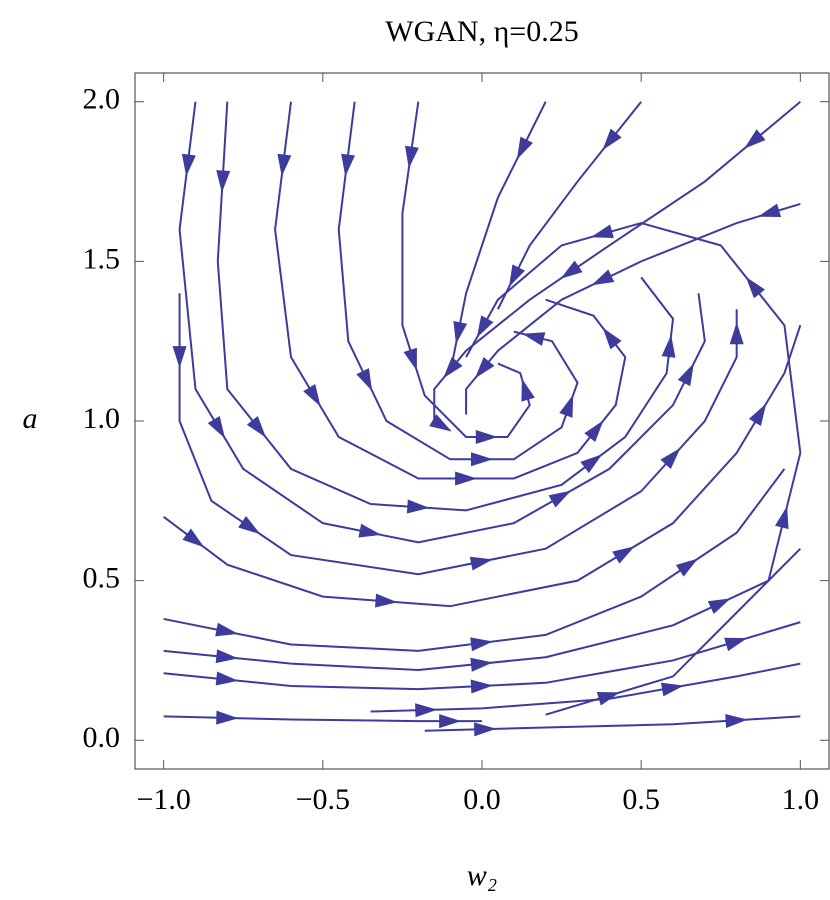 The width and height of the screenshot is (830, 900). I want to click on y-tick-label: 2.0, so click(102, 99).